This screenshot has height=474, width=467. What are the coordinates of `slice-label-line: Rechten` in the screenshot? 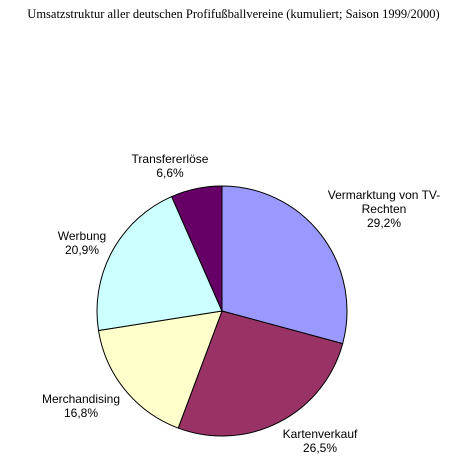 It's located at (384, 209).